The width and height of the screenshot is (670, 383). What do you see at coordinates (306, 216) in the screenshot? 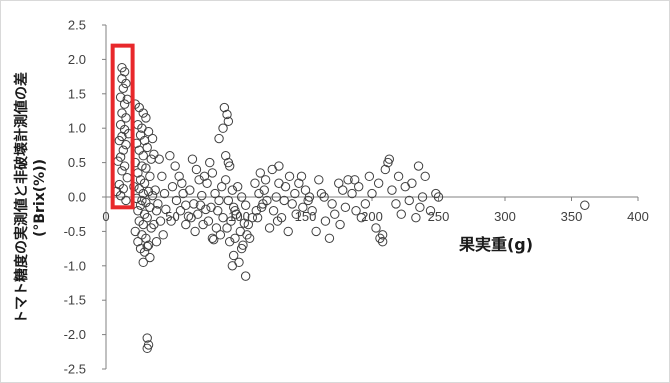
I see `x-tick-label: 150` at bounding box center [306, 216].